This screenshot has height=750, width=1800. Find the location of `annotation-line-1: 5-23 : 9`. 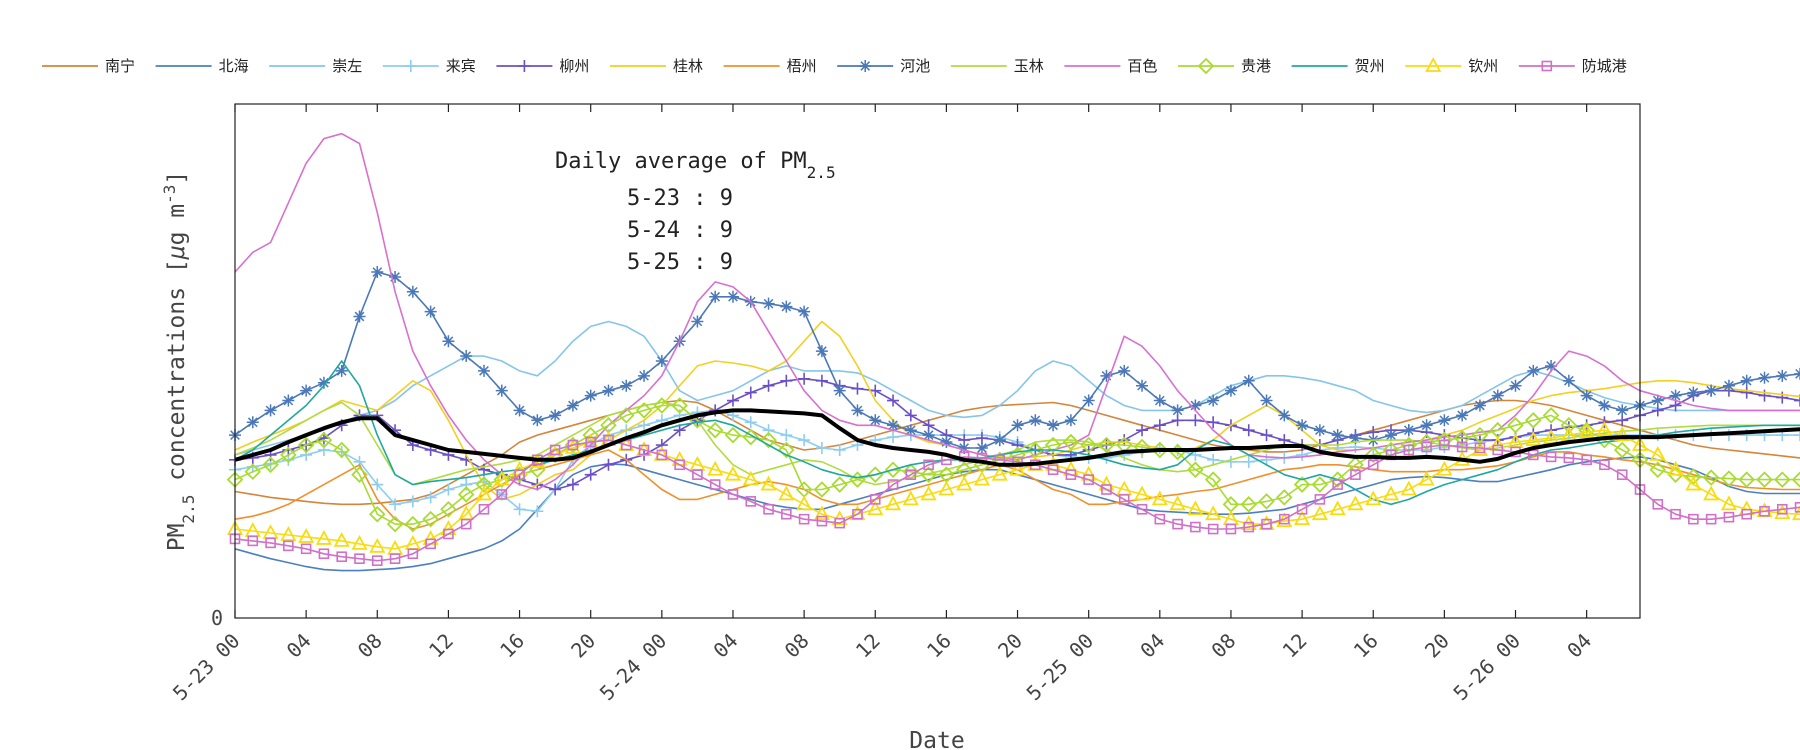

annotation-line-1: 5-23 : 9 is located at coordinates (680, 198).